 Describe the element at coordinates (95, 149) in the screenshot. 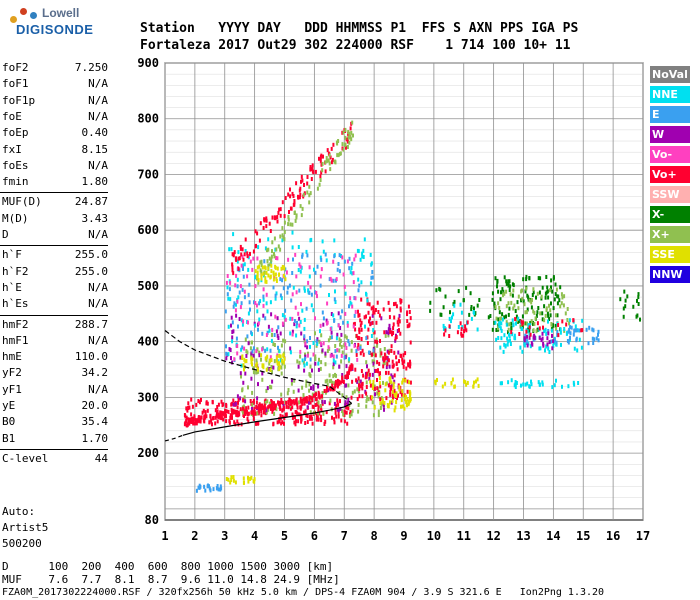

I see `param-value: 8.15` at that location.